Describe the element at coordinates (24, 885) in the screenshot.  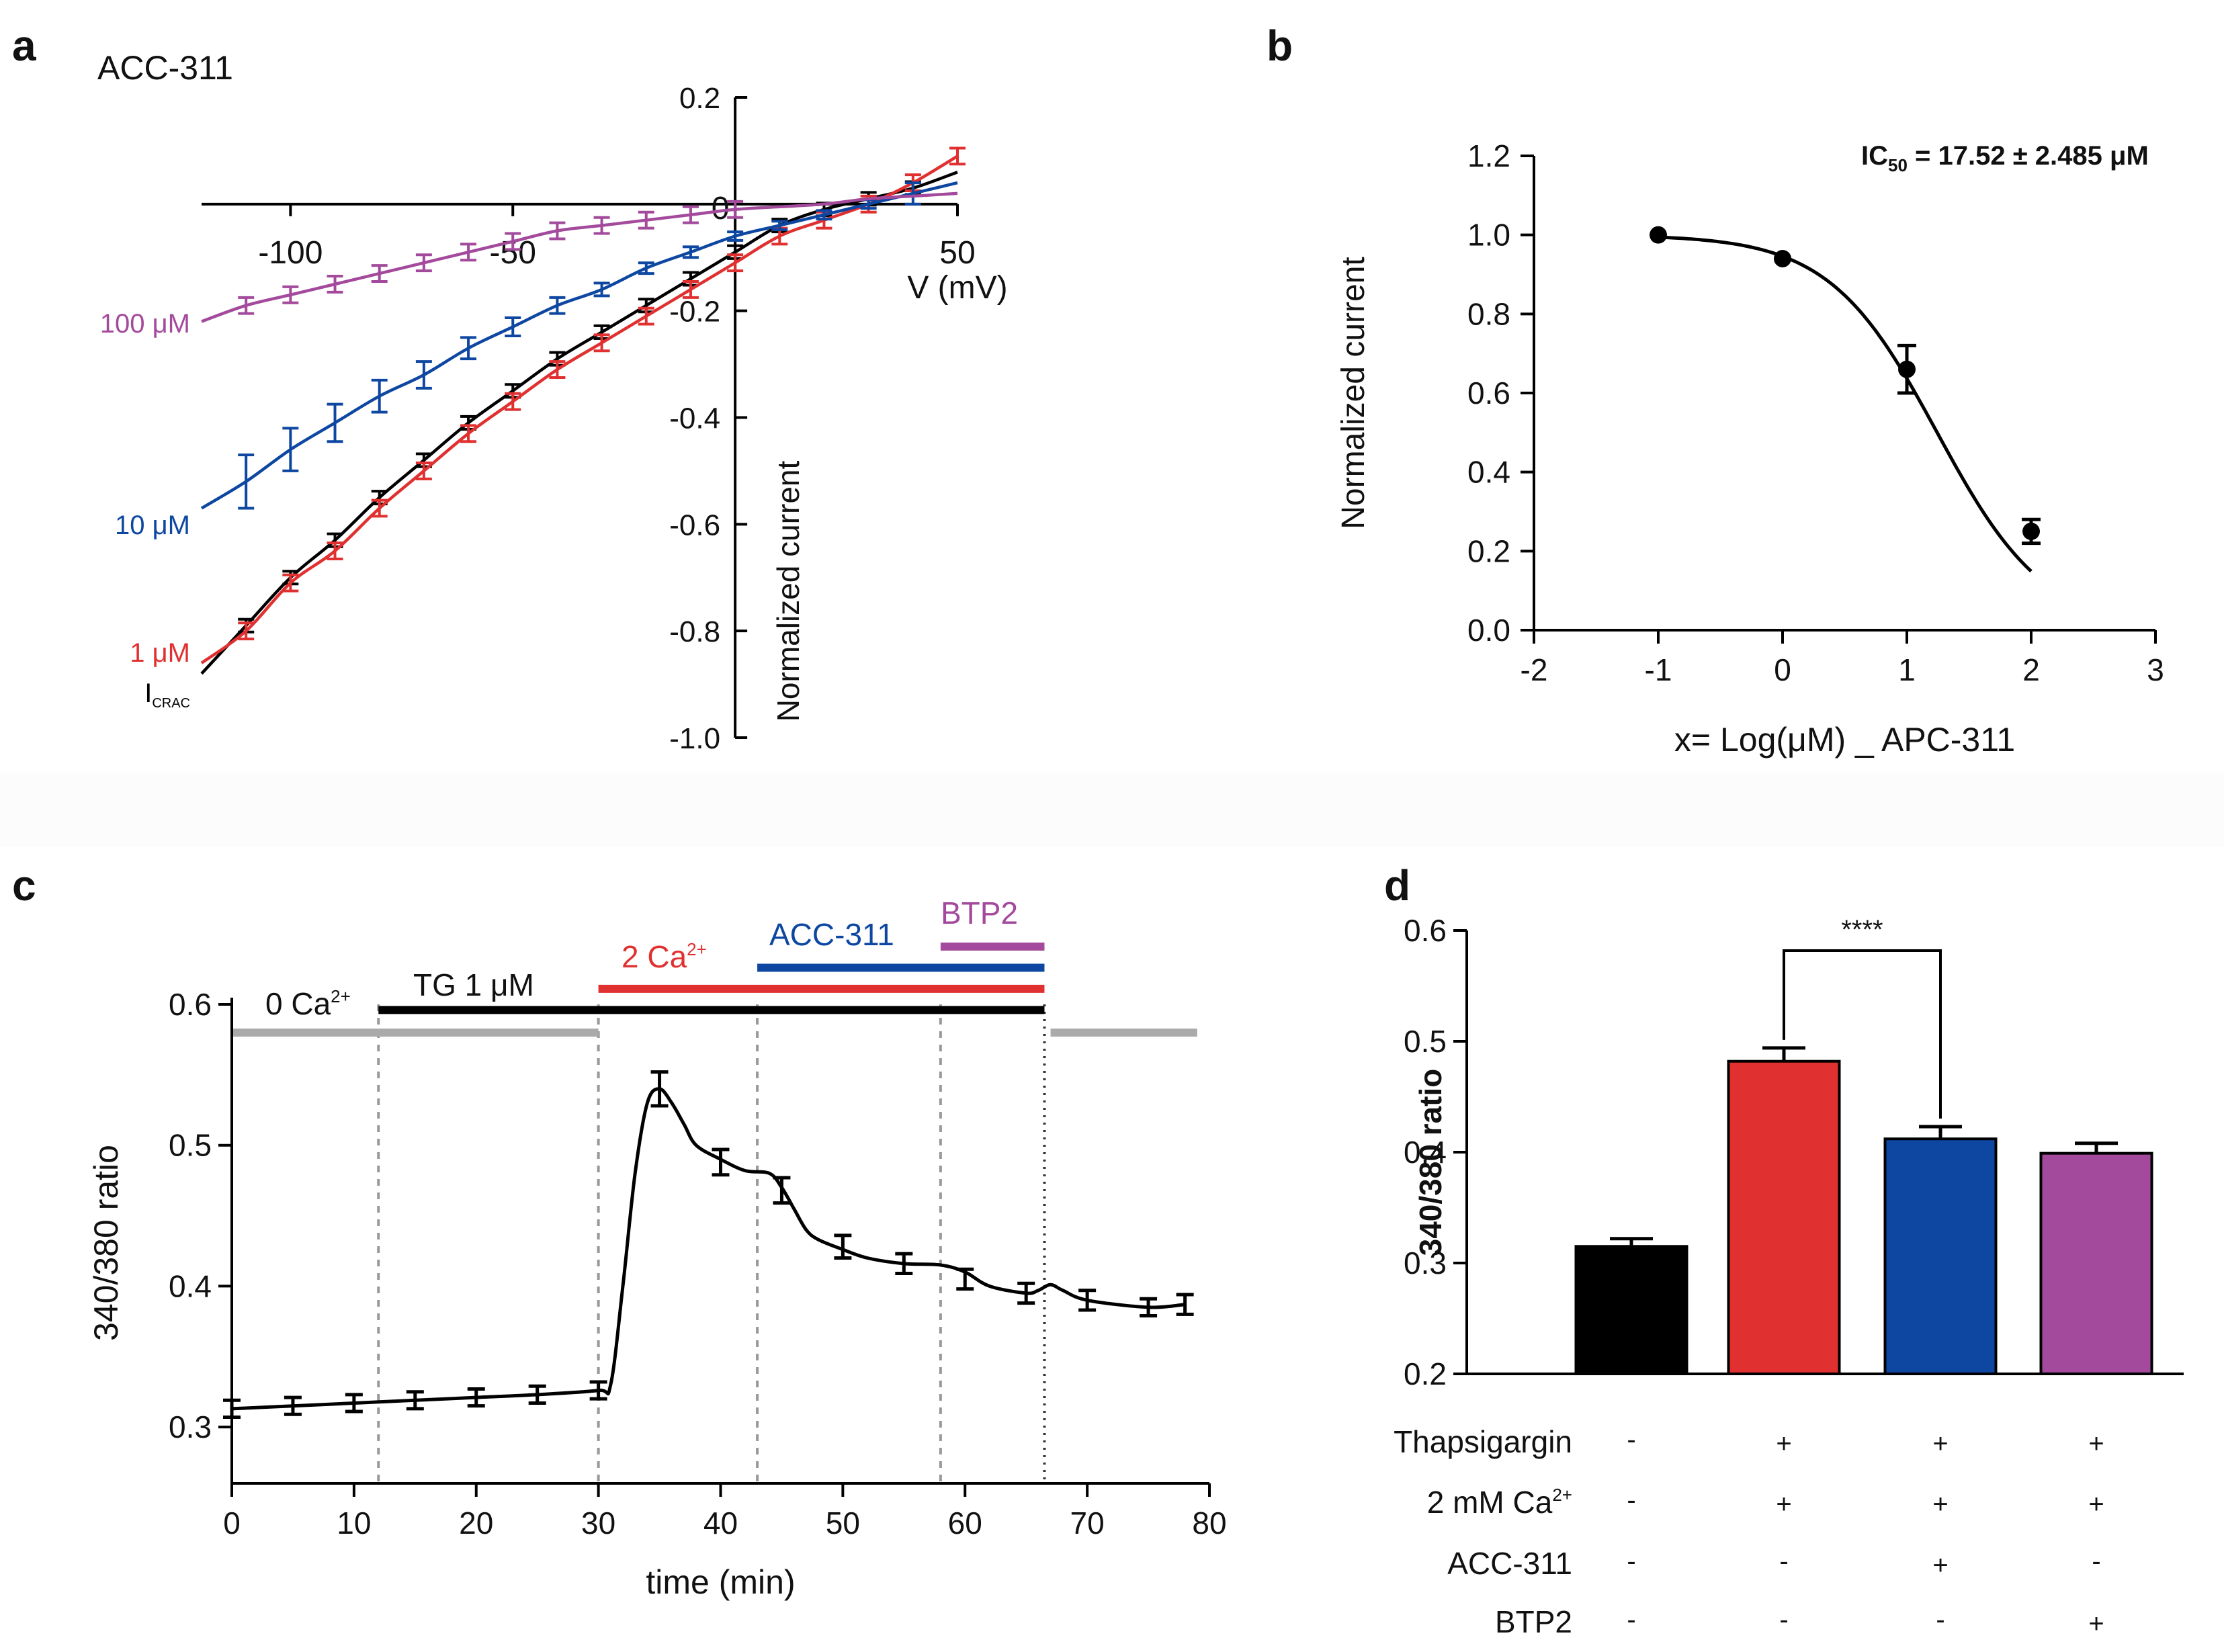
I see `panel-label-c: c` at that location.